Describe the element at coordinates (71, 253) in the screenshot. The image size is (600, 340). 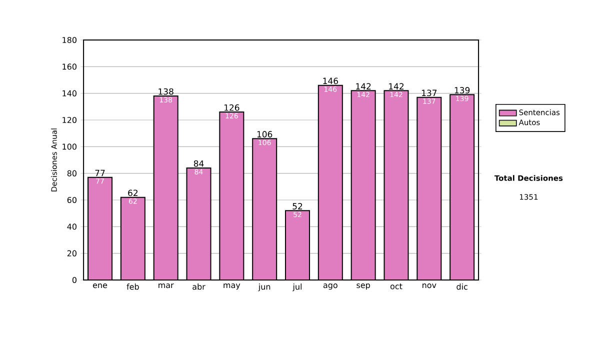
I see `y-tick-label: 20` at that location.